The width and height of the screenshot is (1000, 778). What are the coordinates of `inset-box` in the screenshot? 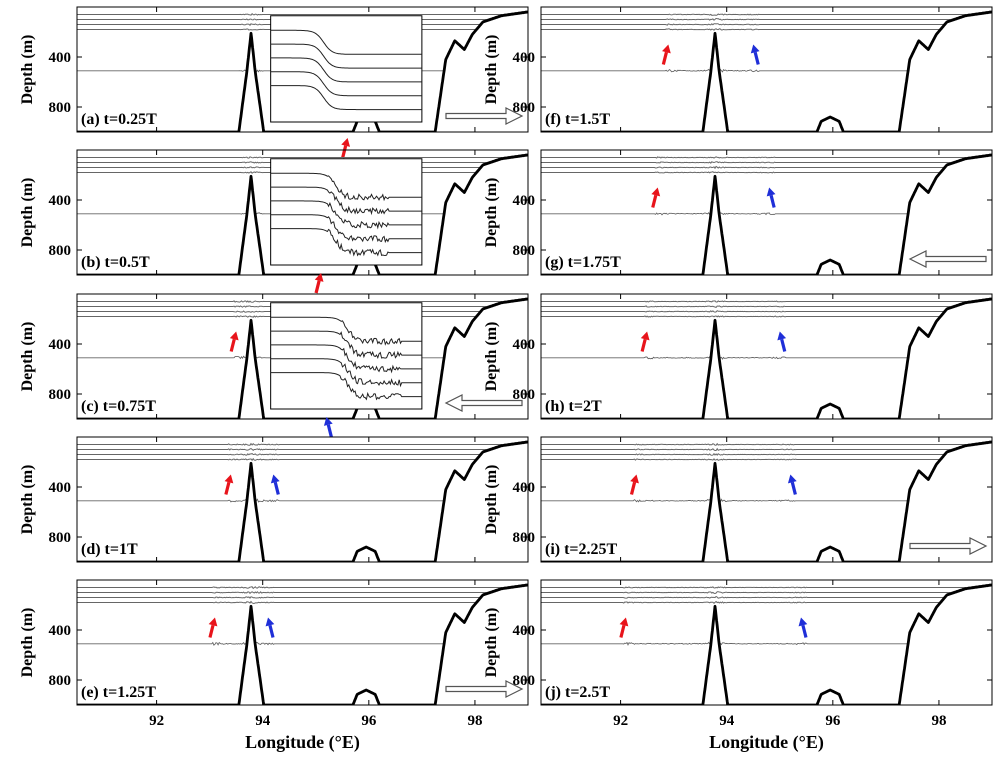 It's located at (346, 69).